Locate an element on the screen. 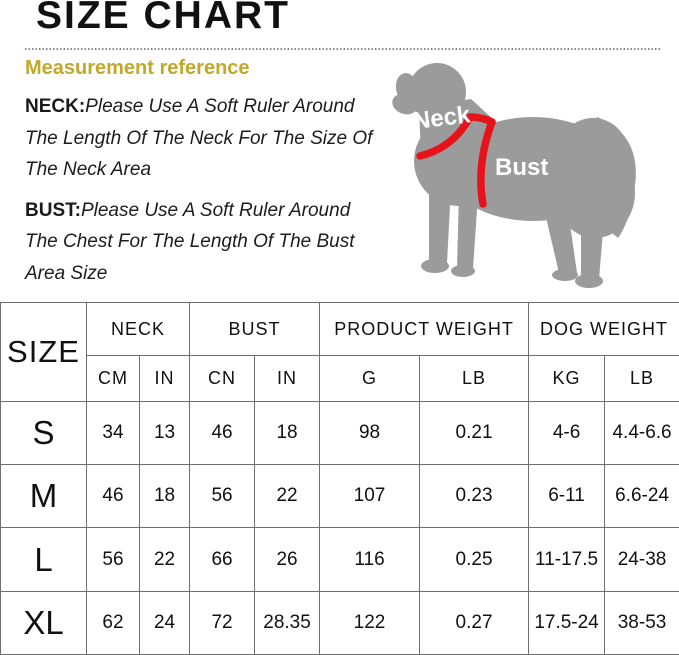 The image size is (679, 655). table-cell: 0.27 is located at coordinates (474, 622).